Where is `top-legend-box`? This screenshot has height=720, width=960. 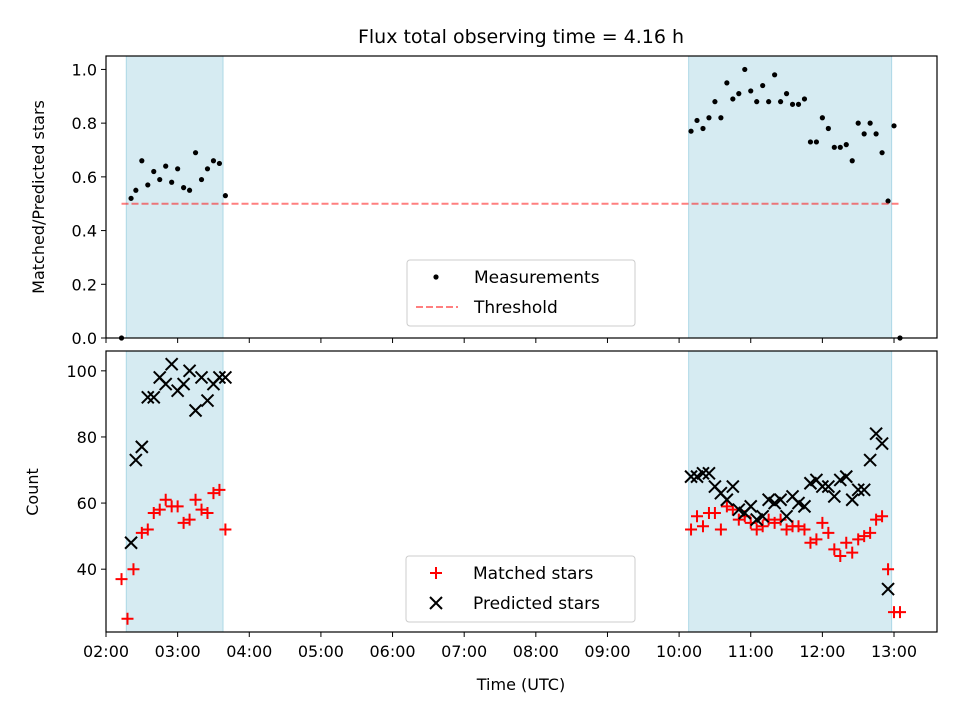
top-legend-box is located at coordinates (521, 293).